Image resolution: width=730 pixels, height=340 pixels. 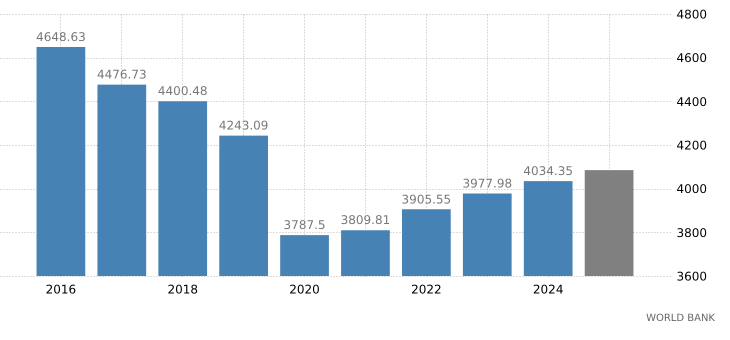 I want to click on data-label: 4243.09, so click(x=243, y=125).